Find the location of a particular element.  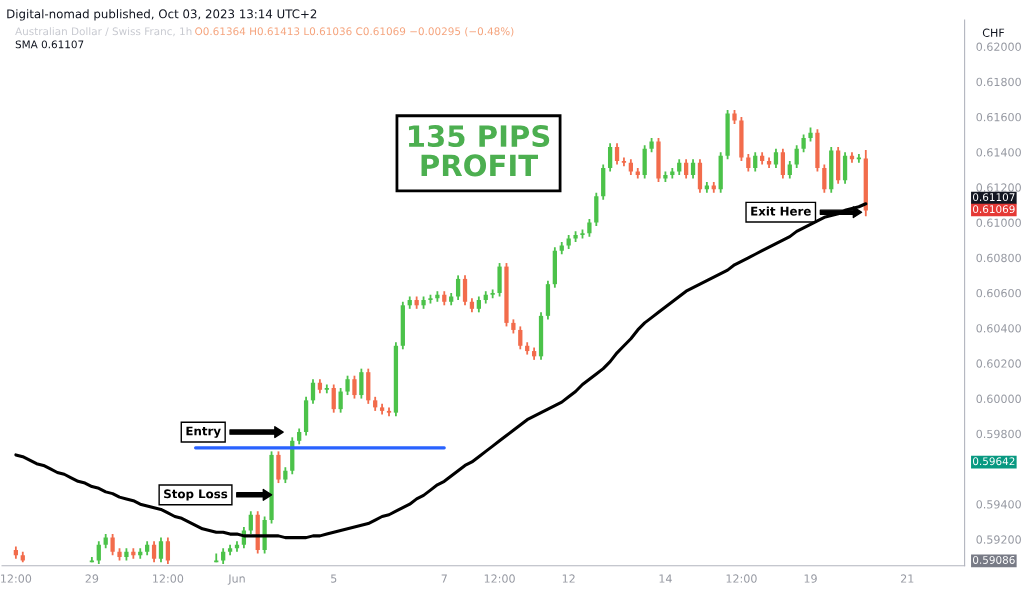

x-tick-label: Jun is located at coordinates (236, 579).